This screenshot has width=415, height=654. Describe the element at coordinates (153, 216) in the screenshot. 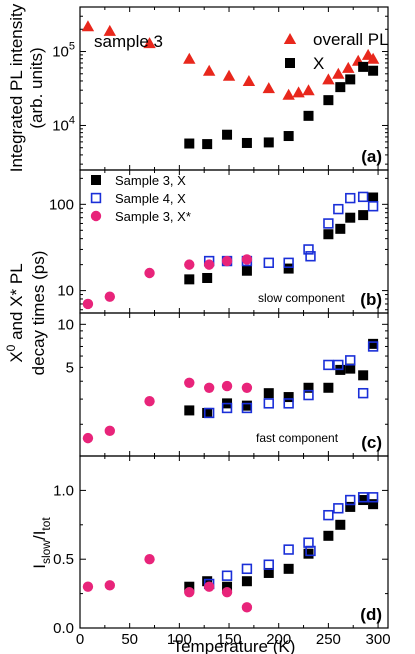

I see `legend-label: Sample 3, X*` at that location.